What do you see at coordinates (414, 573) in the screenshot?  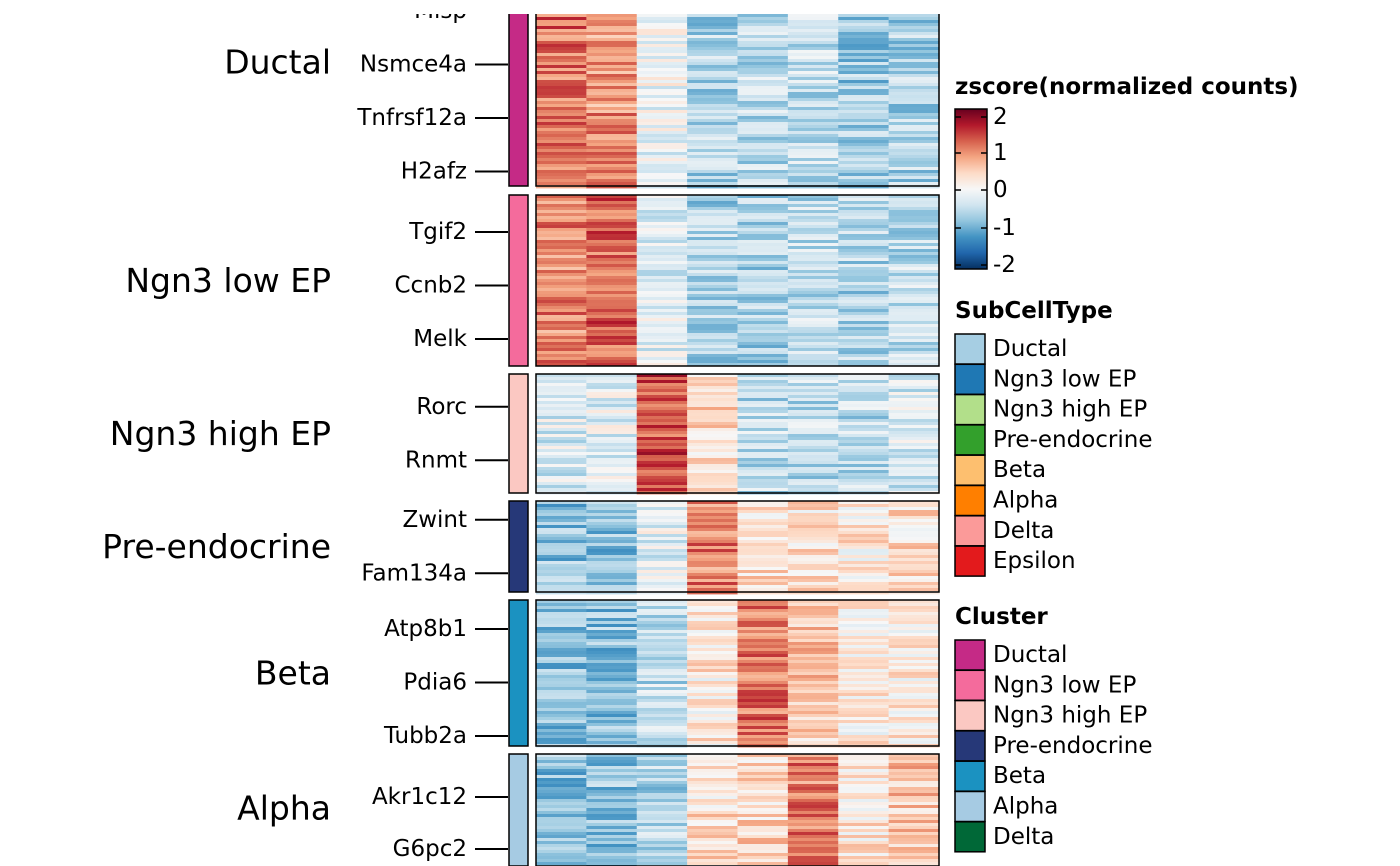 I see `gene-label: Fam134a` at bounding box center [414, 573].